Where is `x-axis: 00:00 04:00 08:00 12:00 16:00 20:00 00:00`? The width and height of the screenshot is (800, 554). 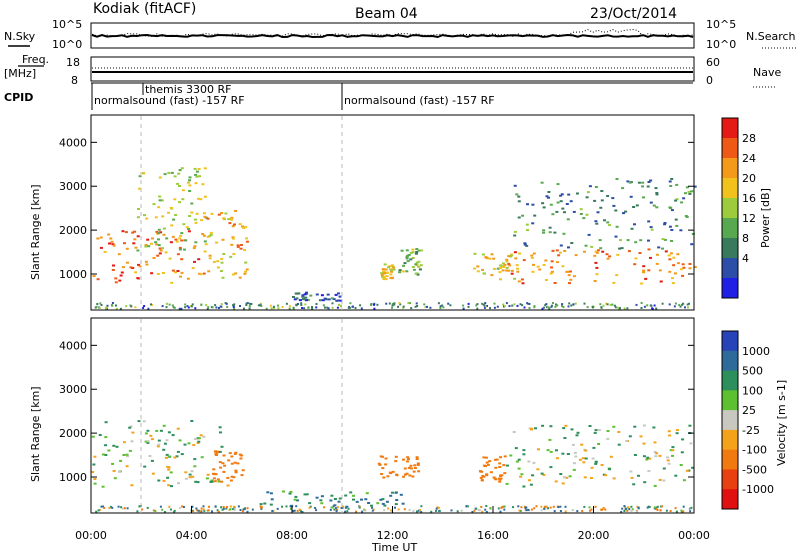
x-axis: 00:00 04:00 08:00 12:00 16:00 20:00 00:00 is located at coordinates (392, 524).